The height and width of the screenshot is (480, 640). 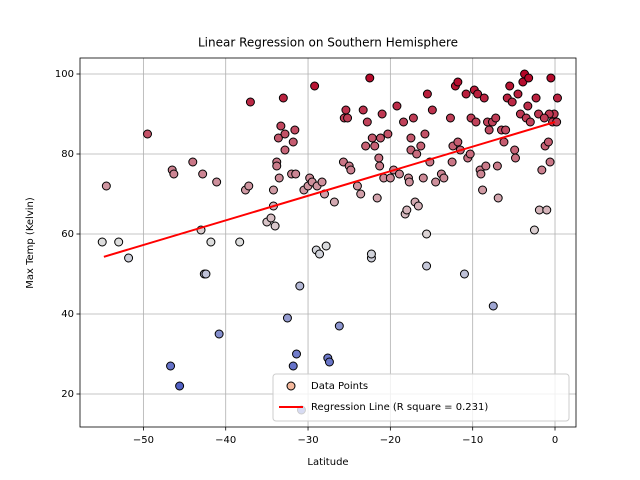 What do you see at coordinates (339, 386) in the screenshot?
I see `legend-label: Data Points` at bounding box center [339, 386].